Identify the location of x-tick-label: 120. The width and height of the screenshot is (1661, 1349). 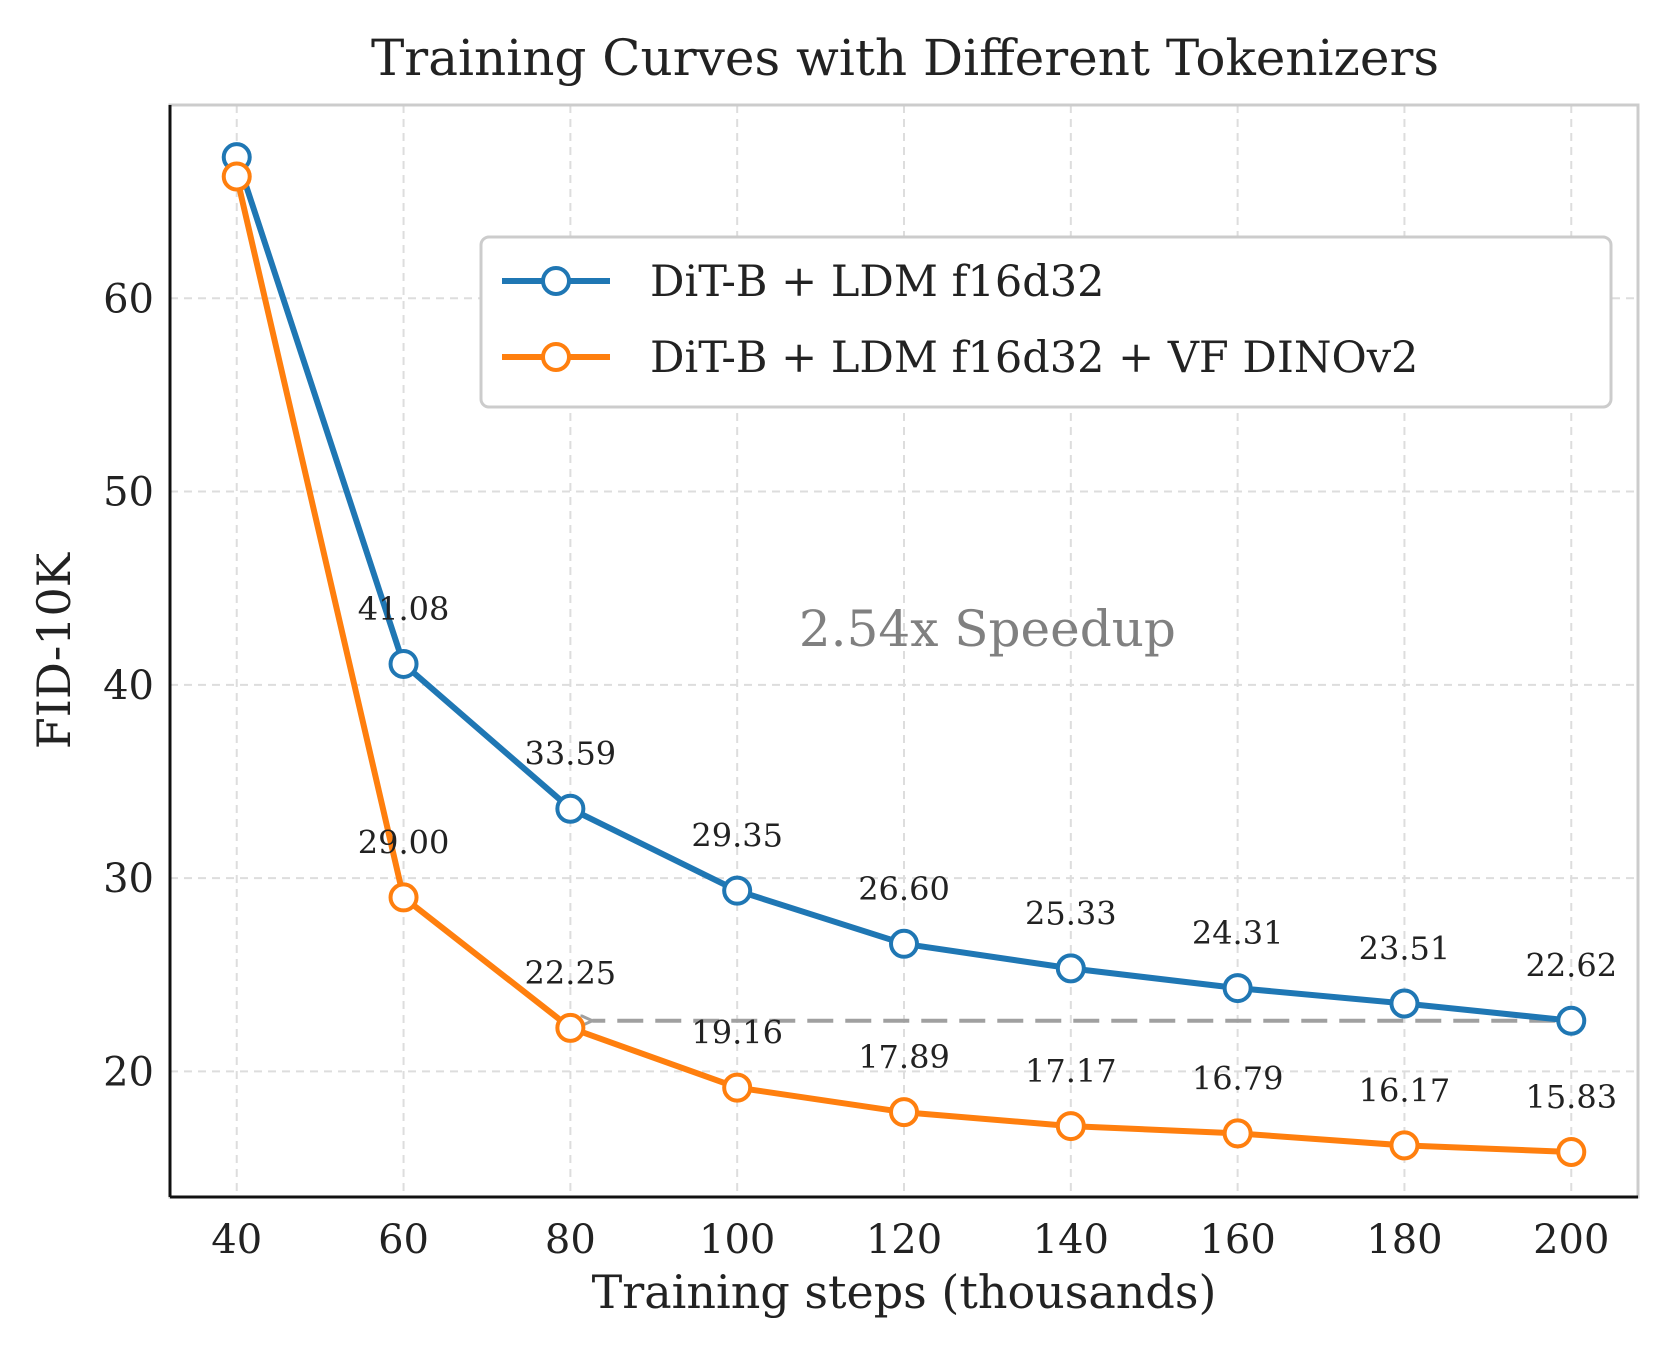
(904, 1240).